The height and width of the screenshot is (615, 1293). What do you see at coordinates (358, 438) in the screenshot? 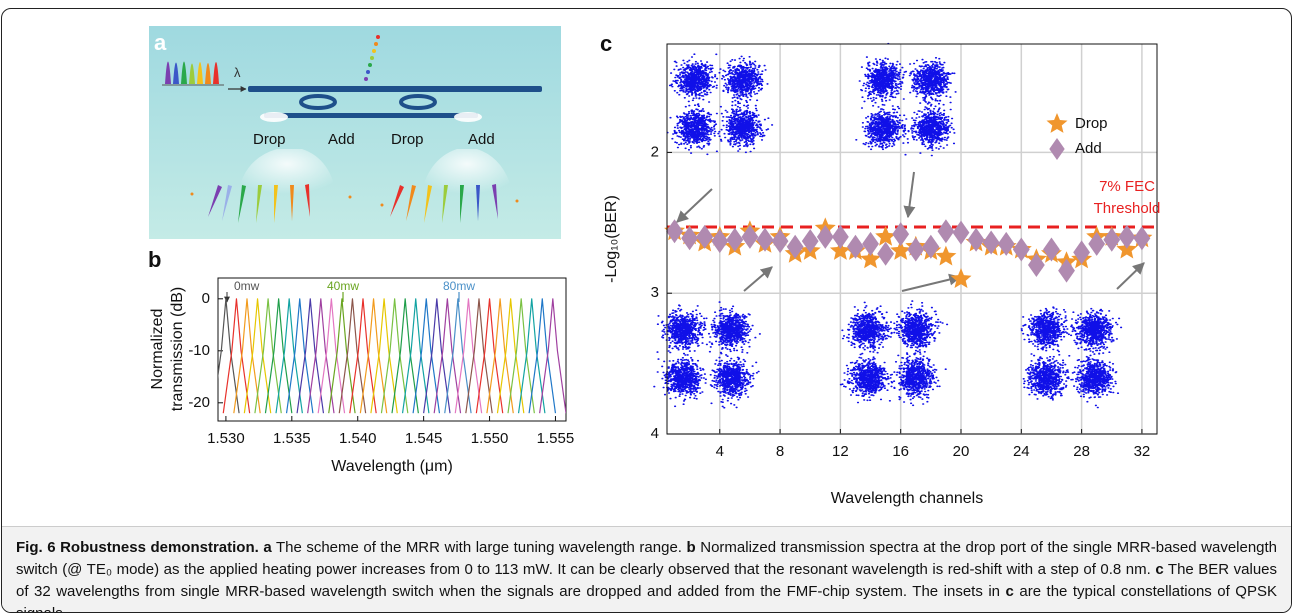
I see `x-tick-label: 1.540` at bounding box center [358, 438].